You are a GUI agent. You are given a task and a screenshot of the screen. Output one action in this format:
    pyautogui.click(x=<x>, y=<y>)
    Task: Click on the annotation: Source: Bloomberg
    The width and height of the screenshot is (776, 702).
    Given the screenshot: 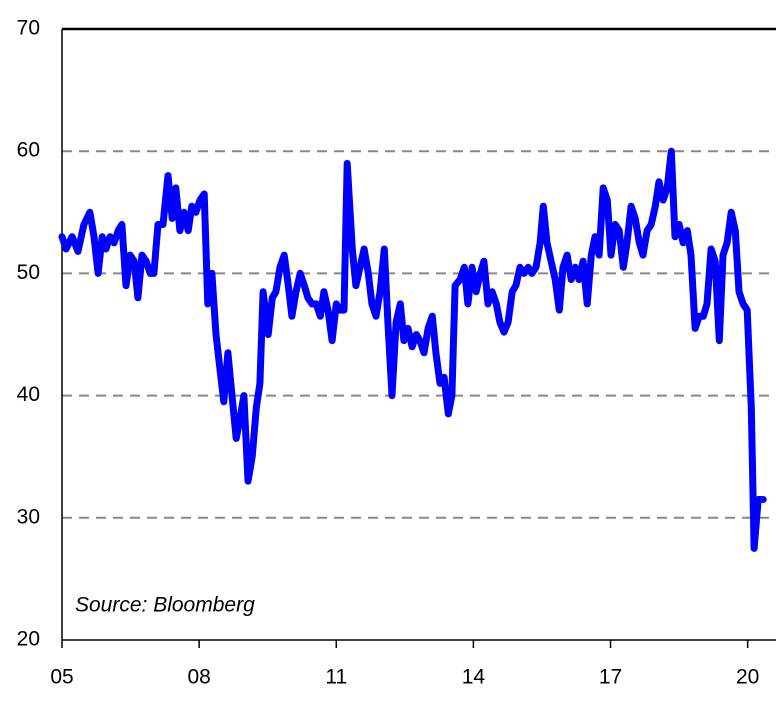 What is the action you would take?
    pyautogui.click(x=165, y=605)
    